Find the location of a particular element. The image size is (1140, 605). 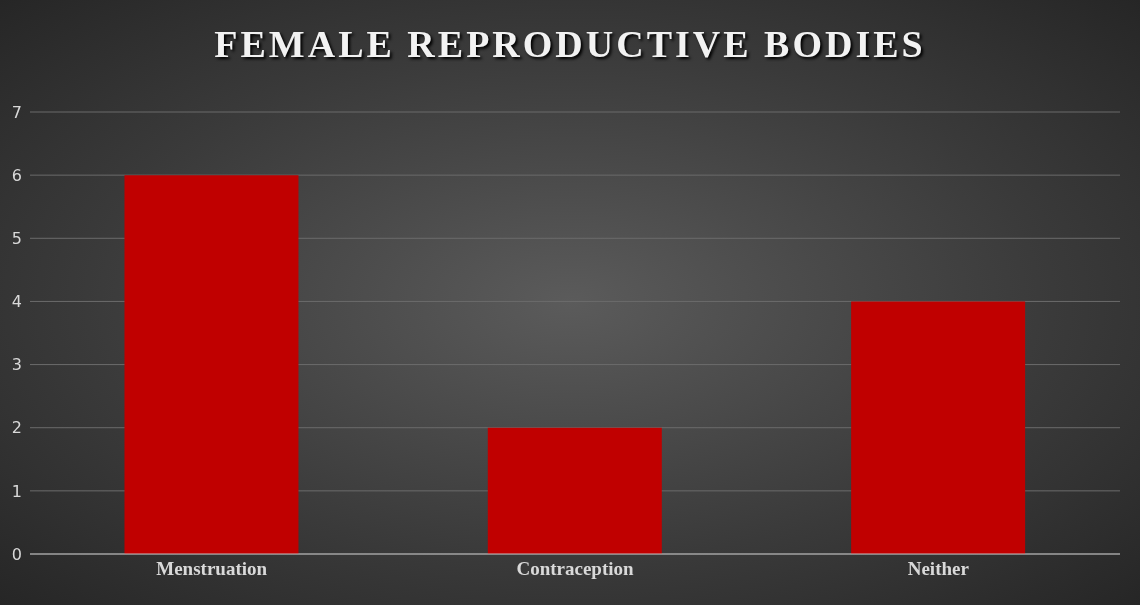

chart-title: FEMALE REPRODUCTIVE BODIES is located at coordinates (570, 44).